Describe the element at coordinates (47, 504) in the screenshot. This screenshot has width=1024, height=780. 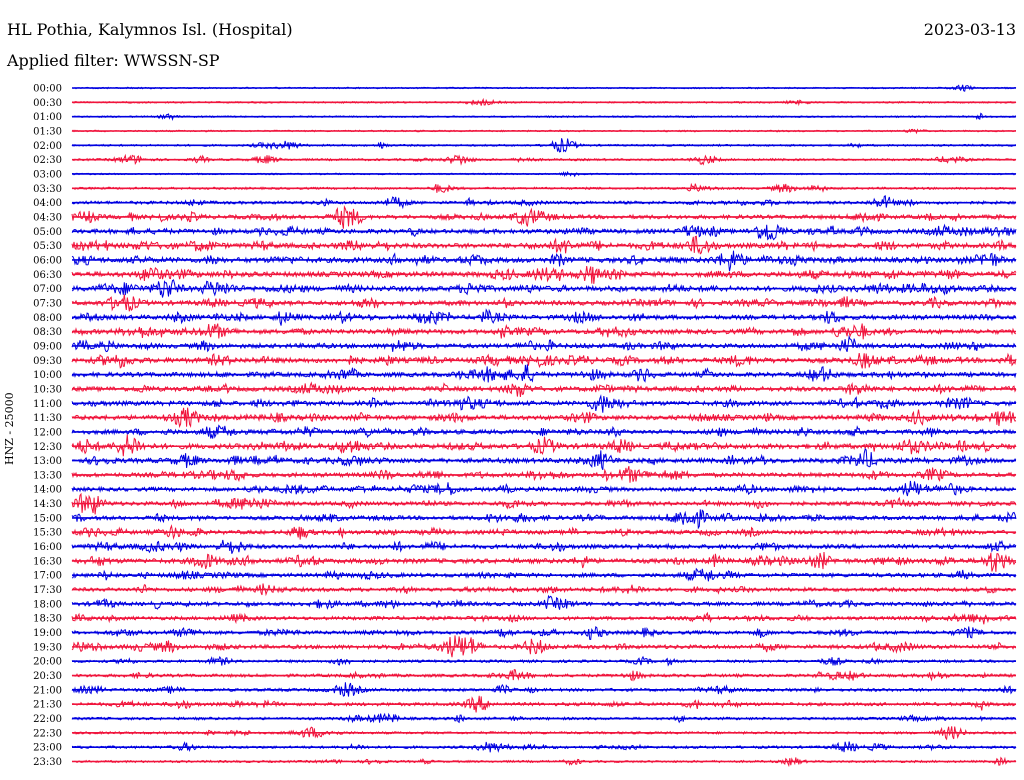
I see `row-label: 14:30` at that location.